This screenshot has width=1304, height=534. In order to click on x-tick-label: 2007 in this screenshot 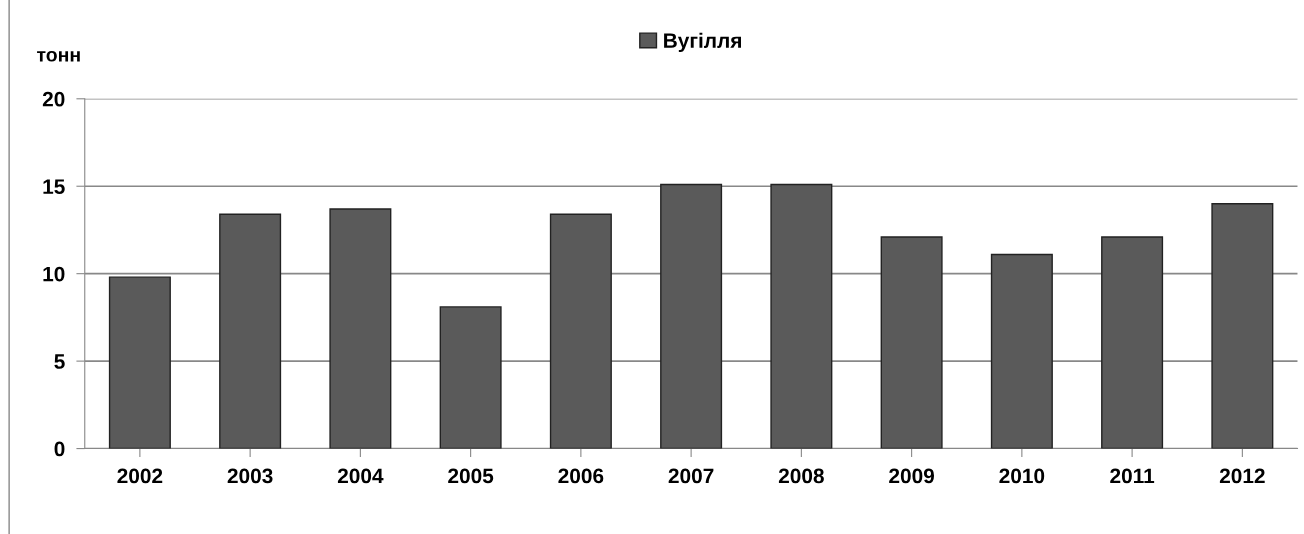, I will do `click(691, 476)`.